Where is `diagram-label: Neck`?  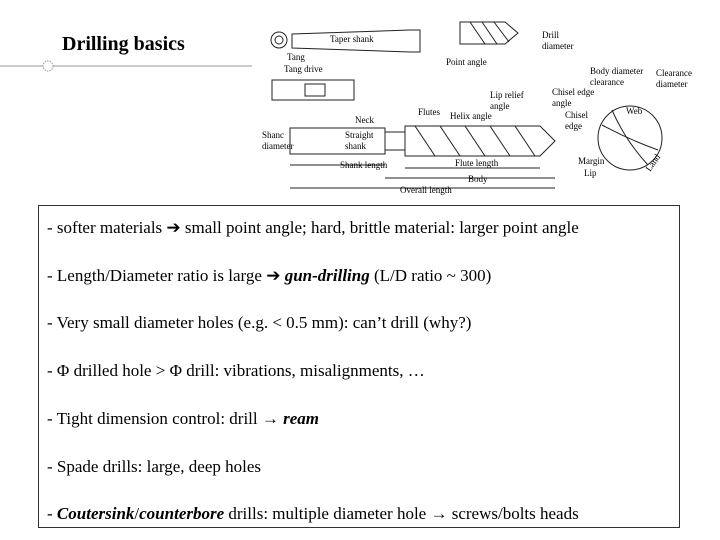 diagram-label: Neck is located at coordinates (364, 120).